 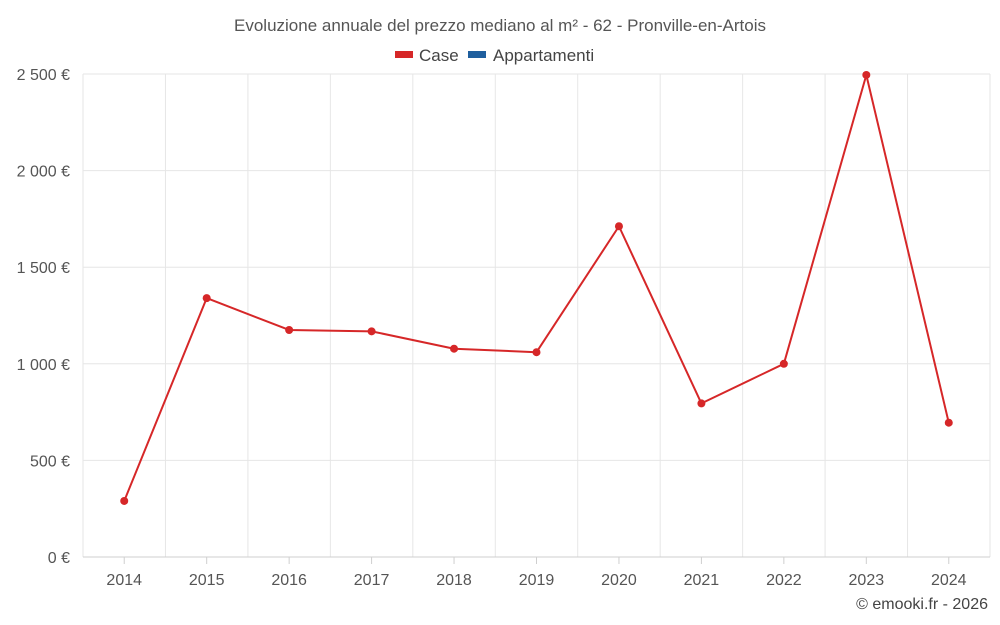 I want to click on y-axis: 0 € 500 € 1 000 € 1 500 € 2 000 € 2 500 €, so click(x=43, y=317).